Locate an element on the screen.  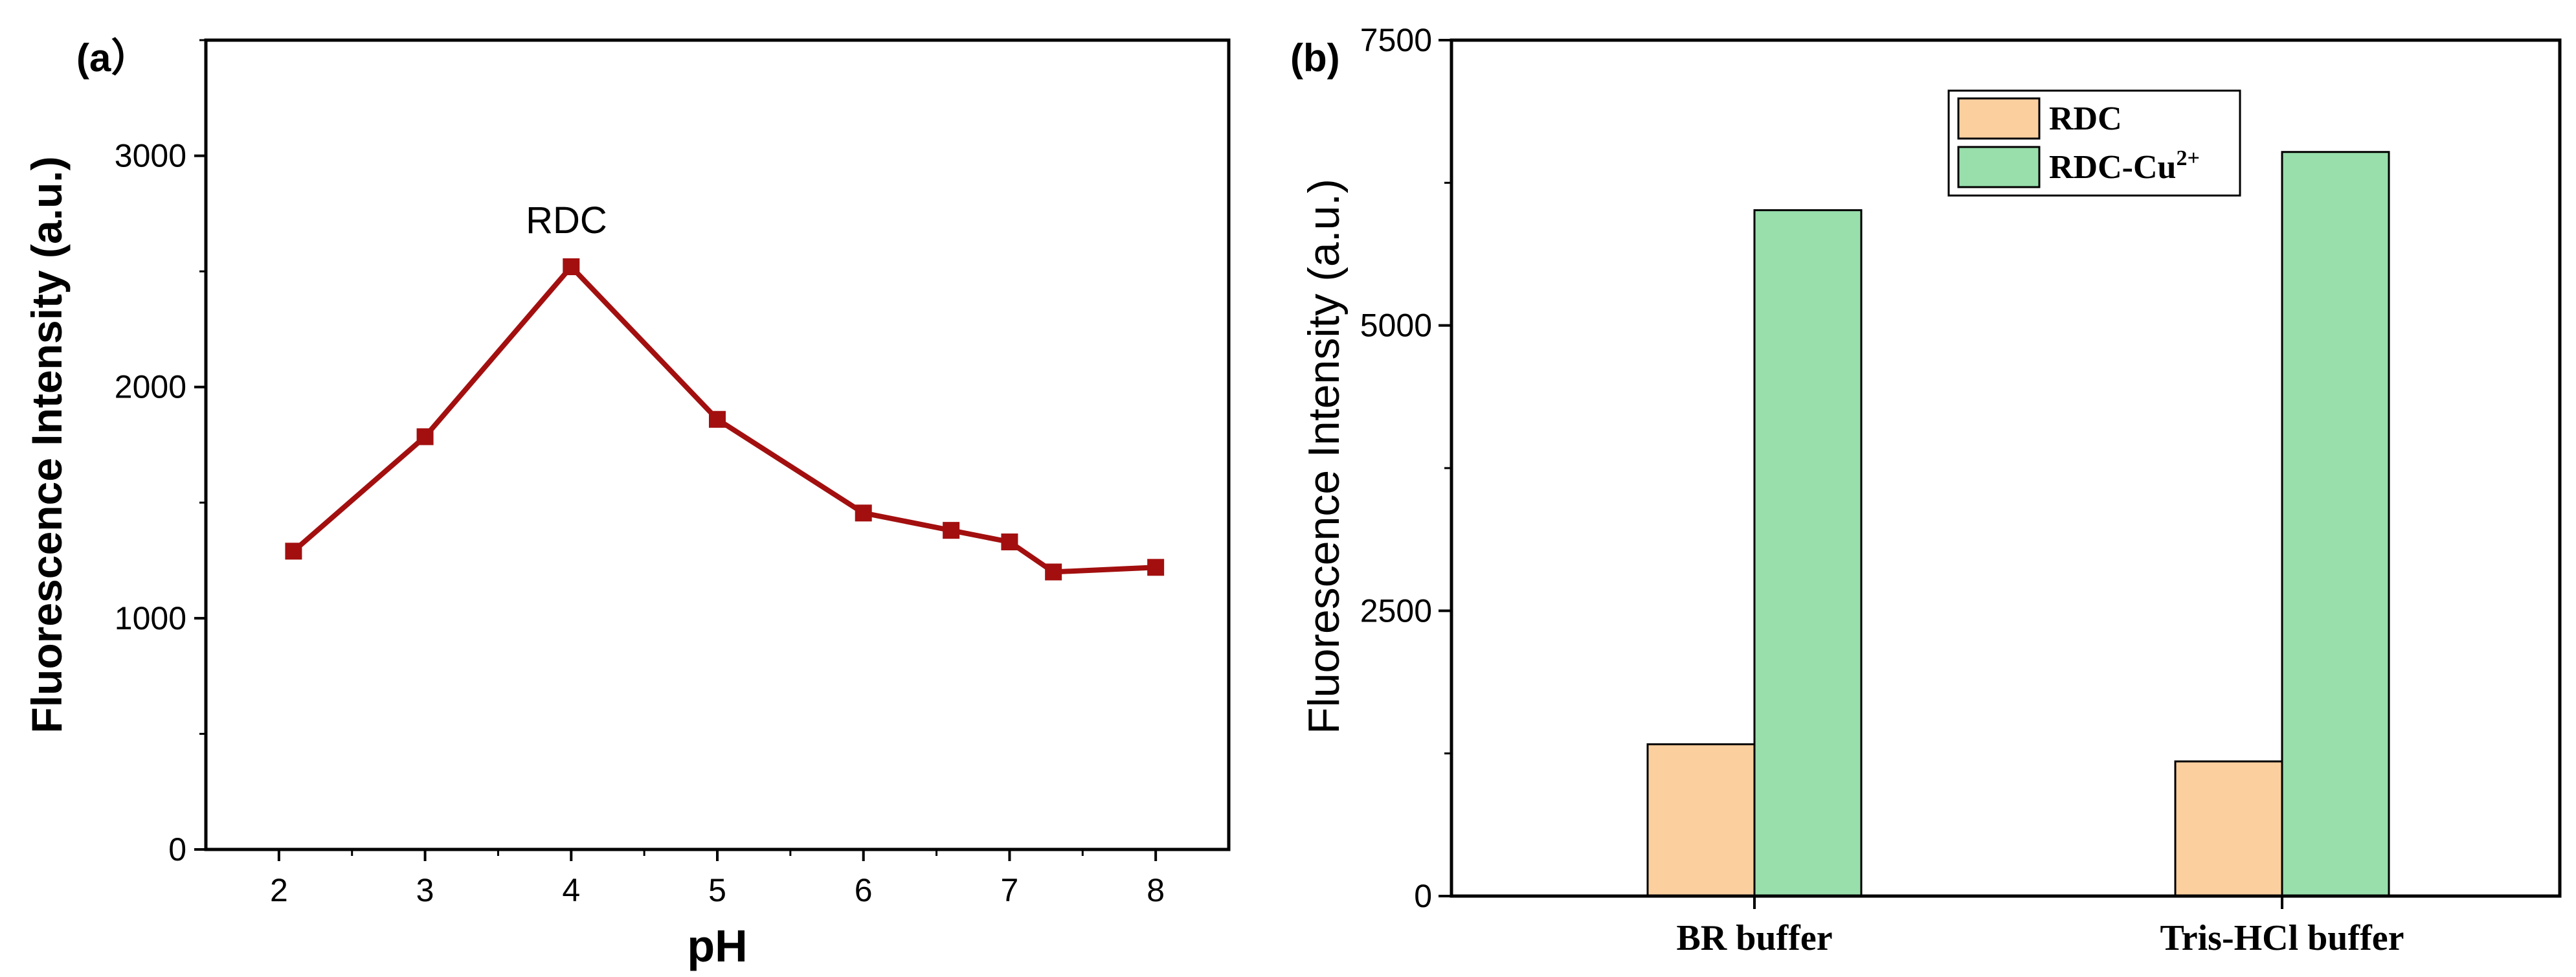
y-tick-label: 3000 is located at coordinates (150, 156).